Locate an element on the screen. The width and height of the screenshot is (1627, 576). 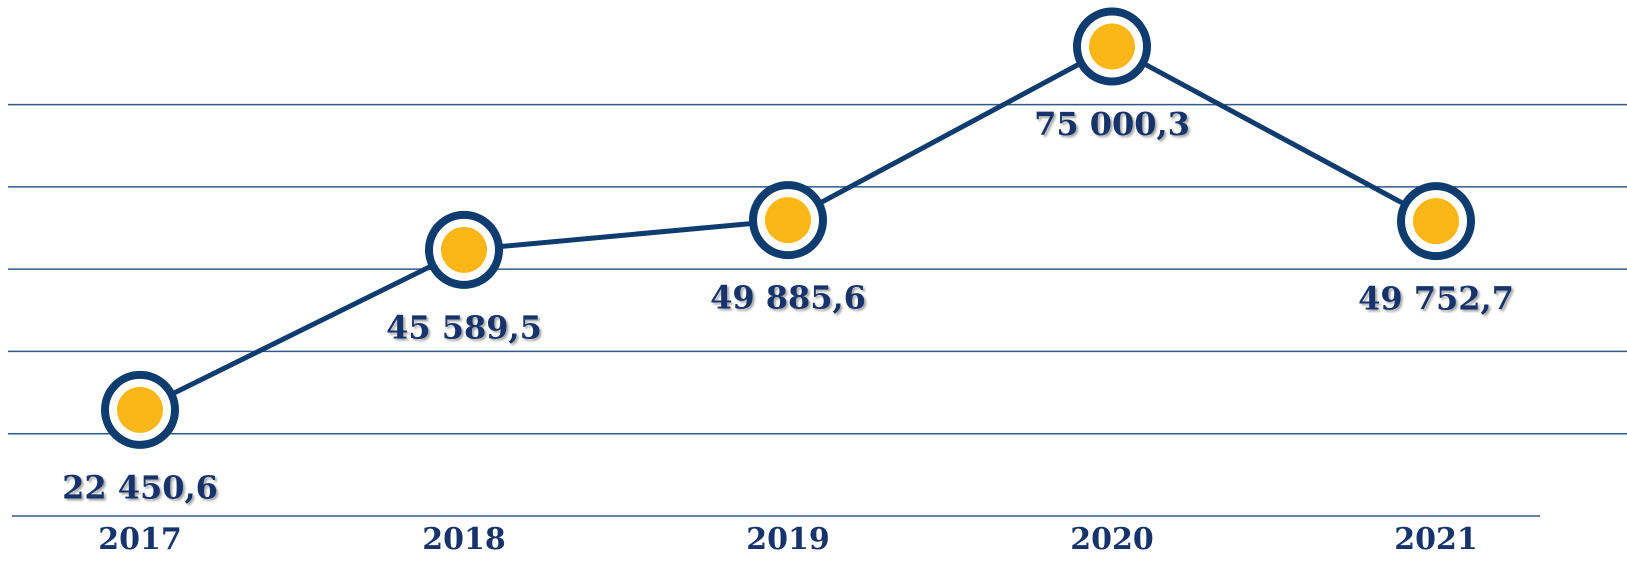
x-tick-label: 2017 is located at coordinates (140, 539).